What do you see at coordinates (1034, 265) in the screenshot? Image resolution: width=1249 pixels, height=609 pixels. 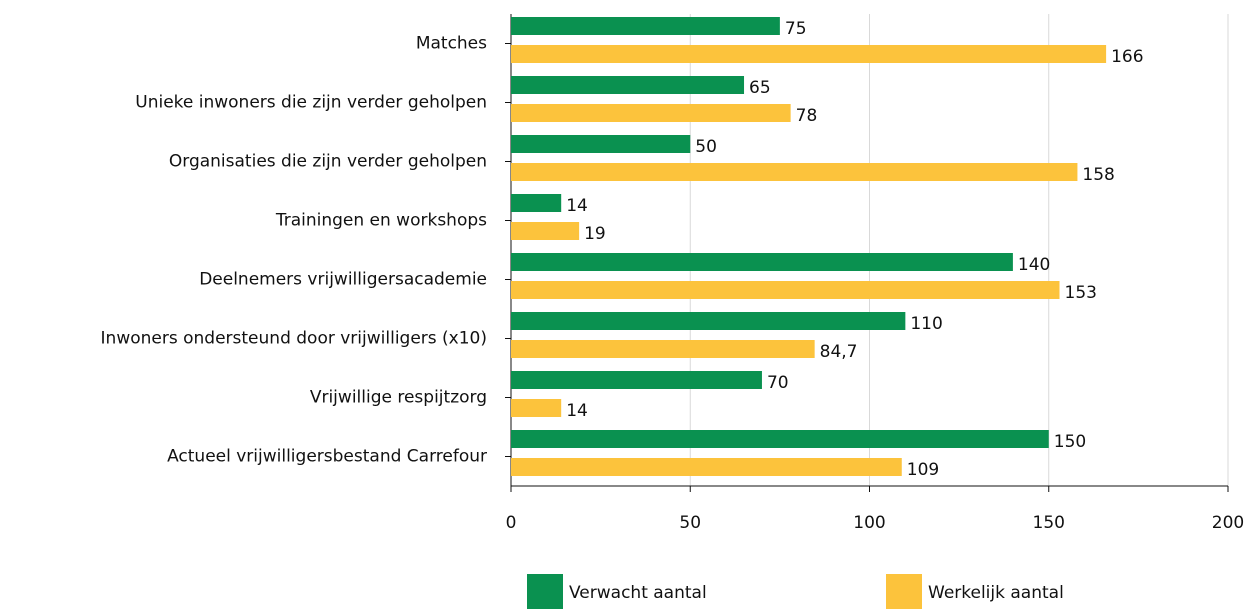 I see `data-label: 140` at bounding box center [1034, 265].